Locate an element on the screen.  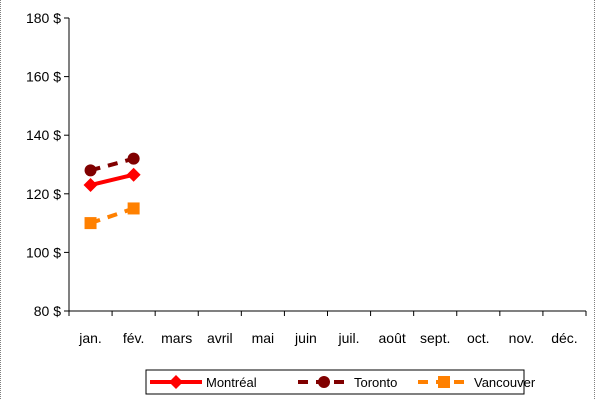
x-tick-label: jan. is located at coordinates (90, 338).